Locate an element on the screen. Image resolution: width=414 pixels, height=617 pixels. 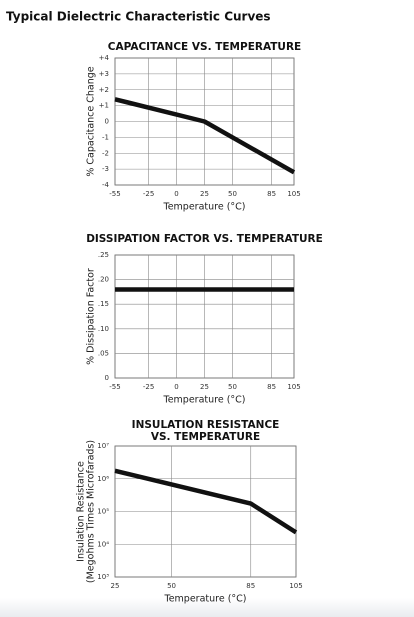
y-tick-label: -4 is located at coordinates (106, 185).